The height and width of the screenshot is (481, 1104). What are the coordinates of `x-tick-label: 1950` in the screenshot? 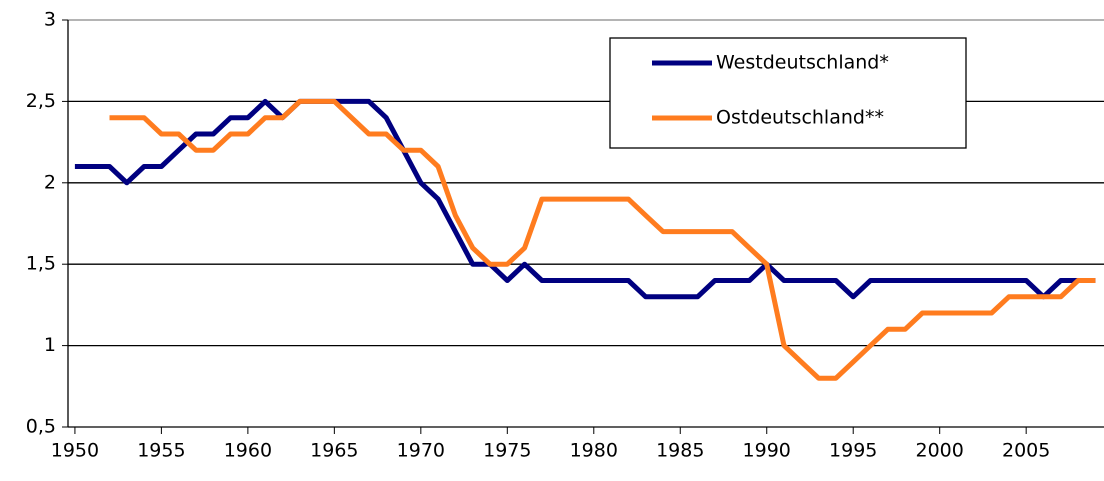 It's located at (75, 451).